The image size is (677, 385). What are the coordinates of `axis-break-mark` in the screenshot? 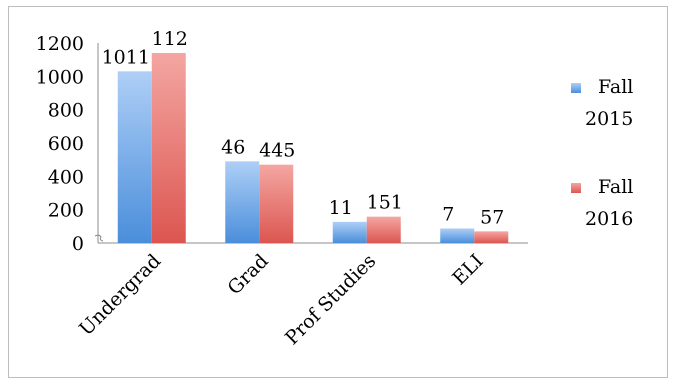 It's located at (99, 238).